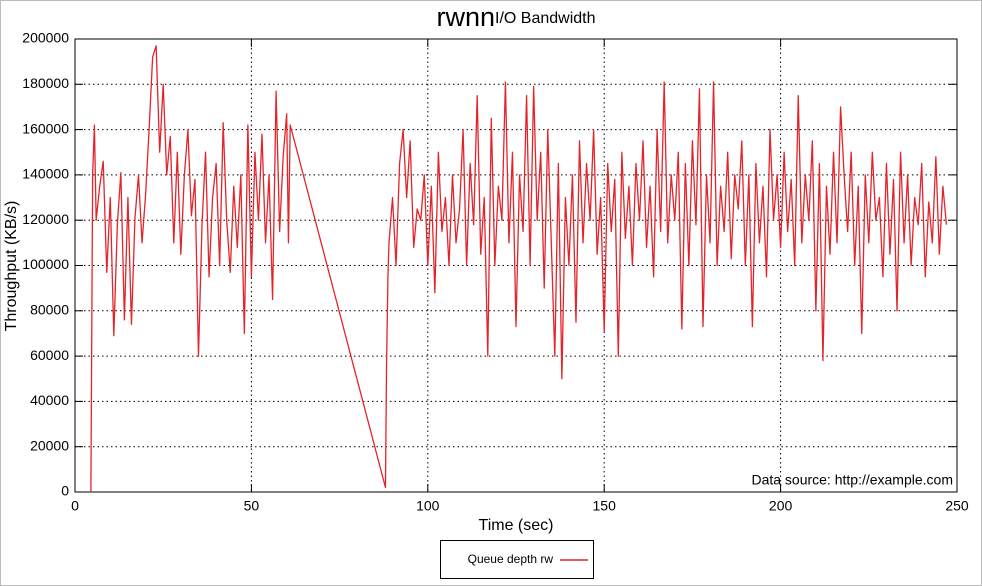 The image size is (982, 586). I want to click on legend-label: Queue depth rw, so click(511, 559).